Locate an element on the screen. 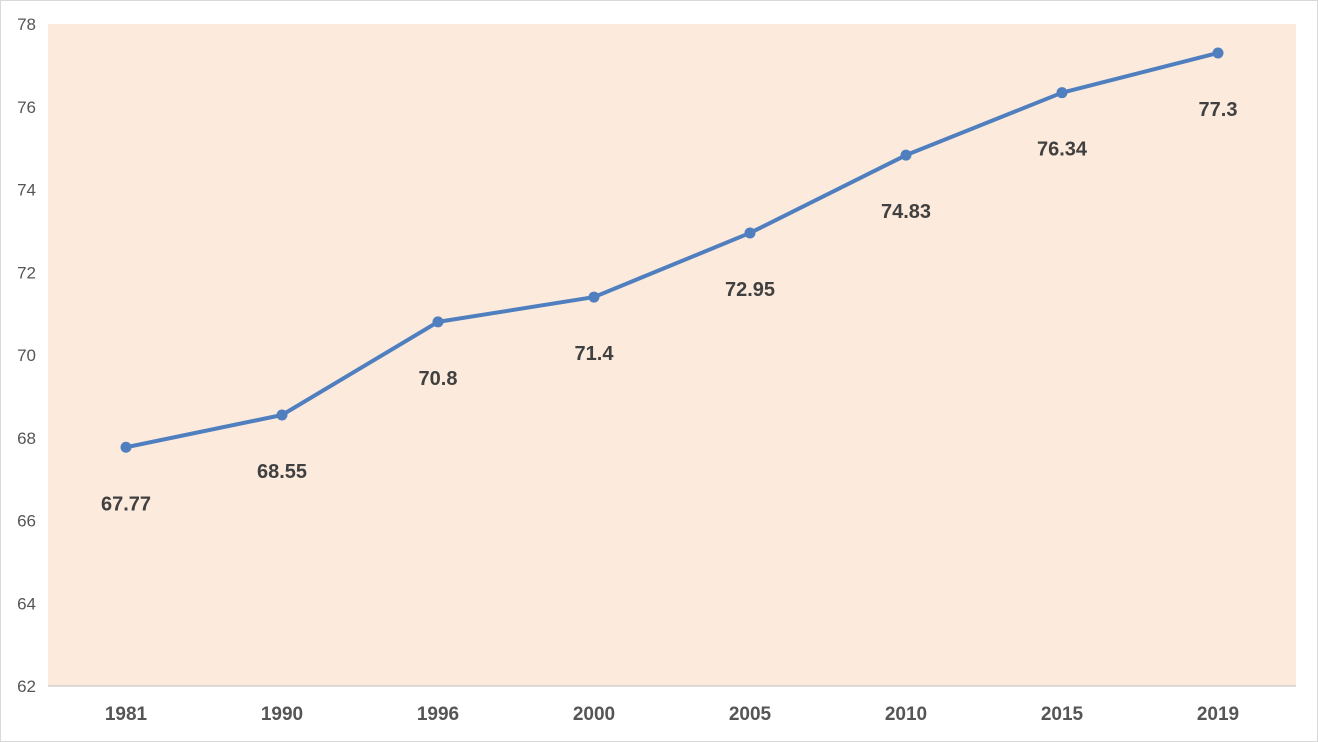  data-label: 76.34 is located at coordinates (1062, 150).